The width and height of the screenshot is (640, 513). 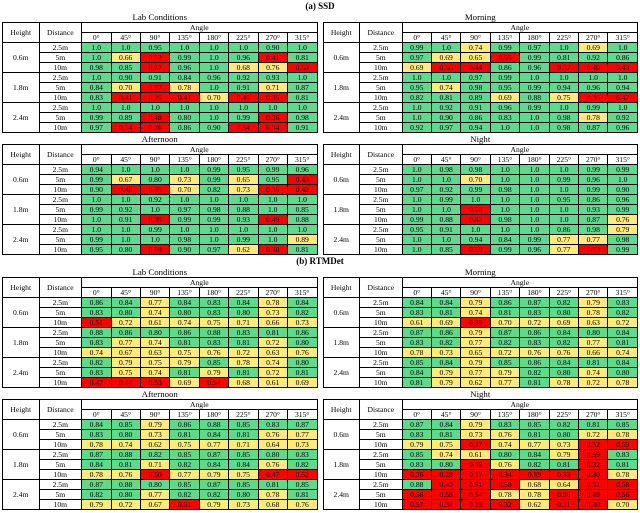 I want to click on value-cell: 0.75, so click(x=446, y=444).